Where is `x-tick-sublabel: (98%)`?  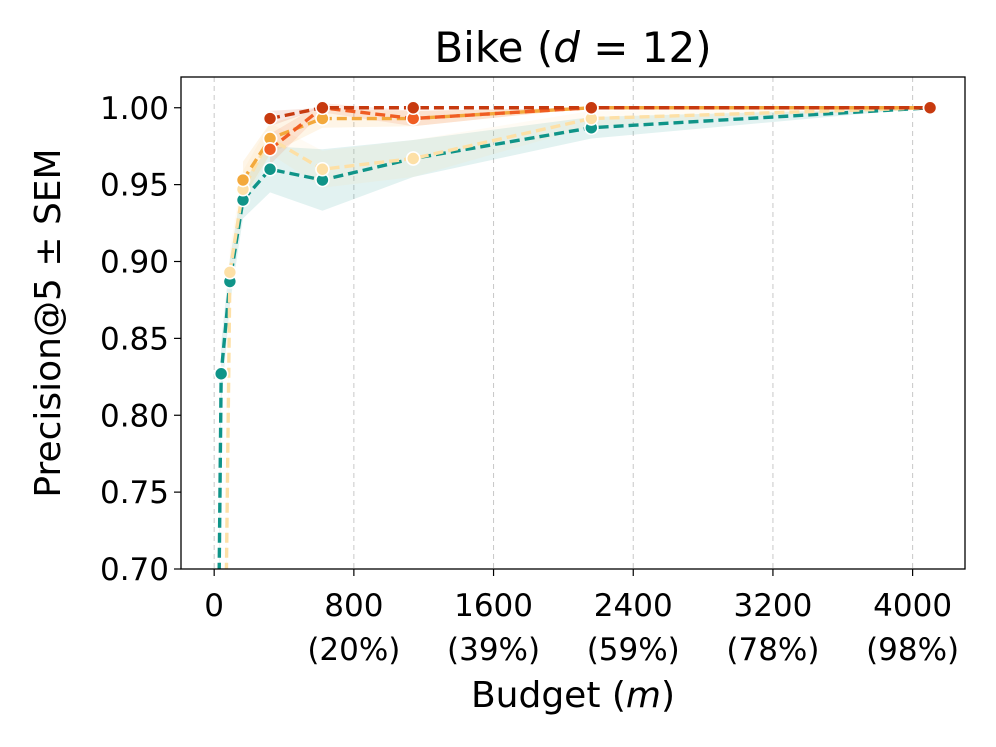
x-tick-sublabel: (98%) is located at coordinates (912, 650).